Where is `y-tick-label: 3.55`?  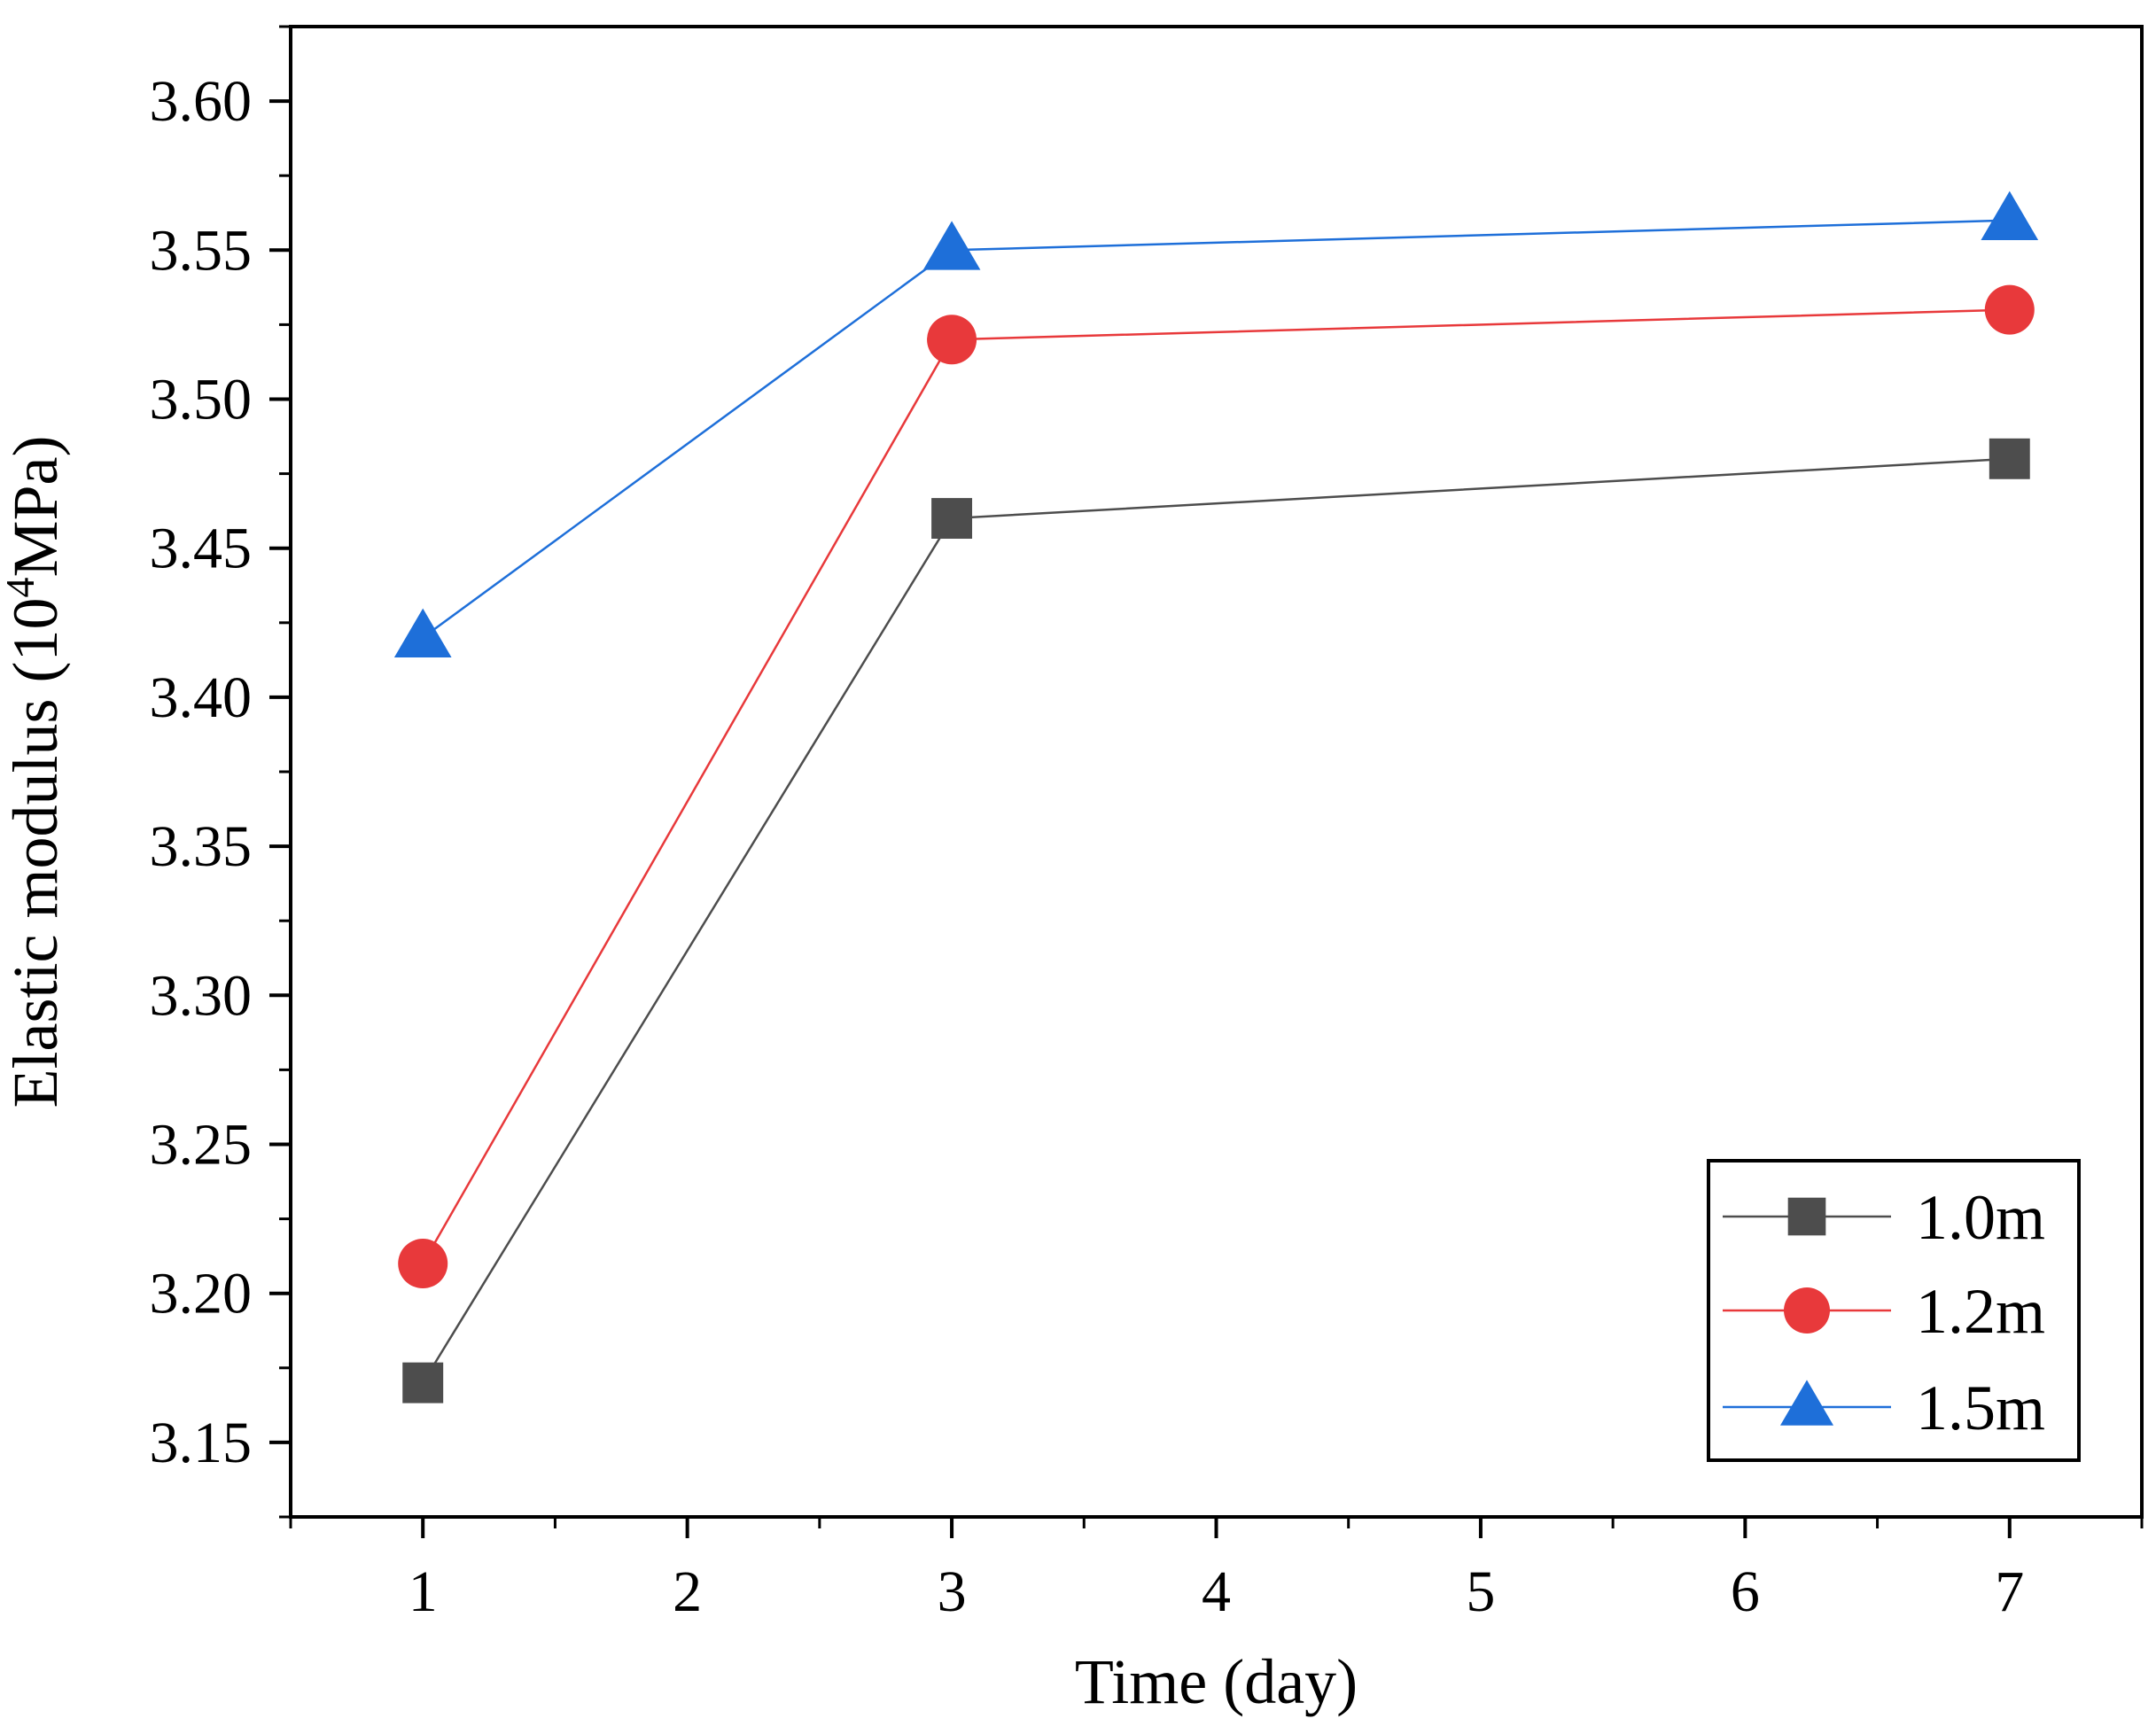 y-tick-label: 3.55 is located at coordinates (201, 250).